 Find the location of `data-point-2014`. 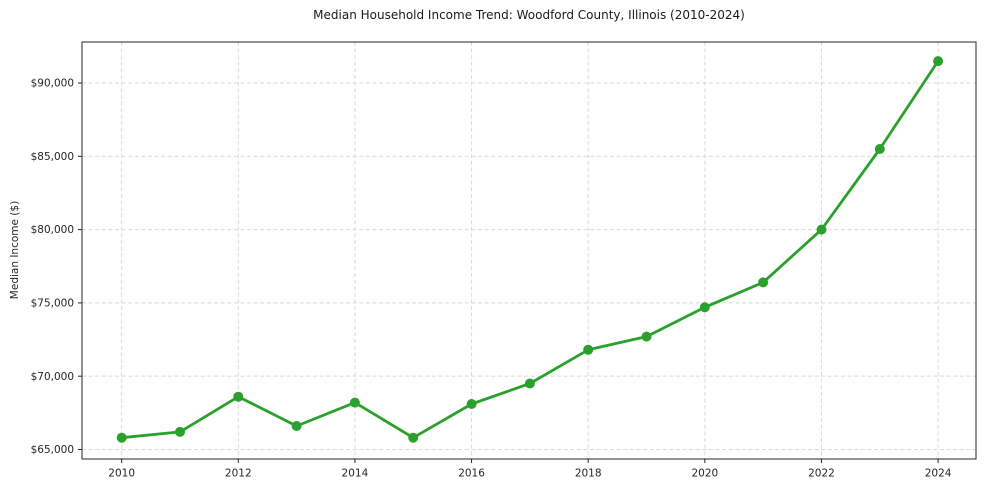

data-point-2014 is located at coordinates (354, 402).